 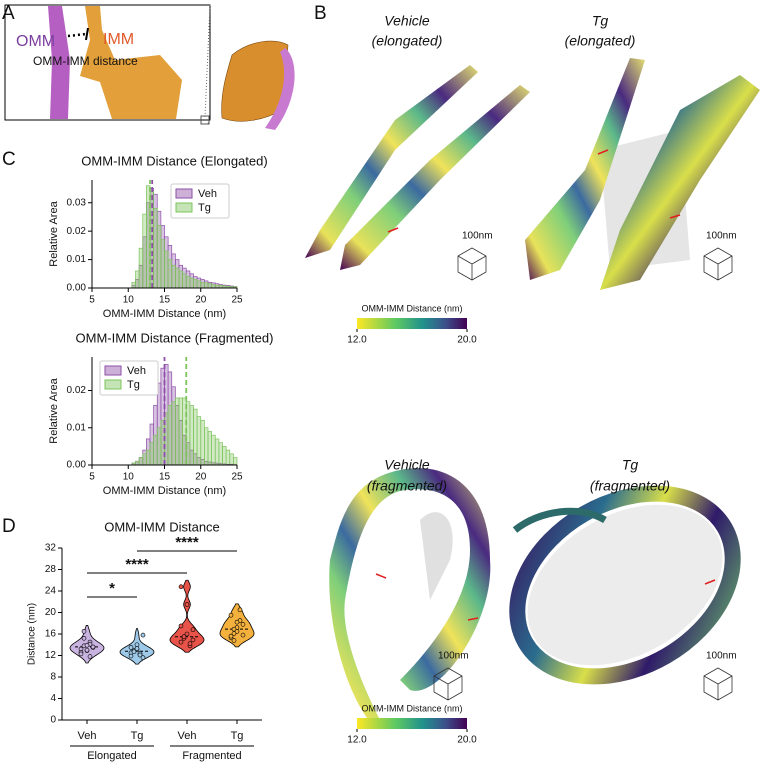 What do you see at coordinates (412, 723) in the screenshot?
I see `colorbar` at bounding box center [412, 723].